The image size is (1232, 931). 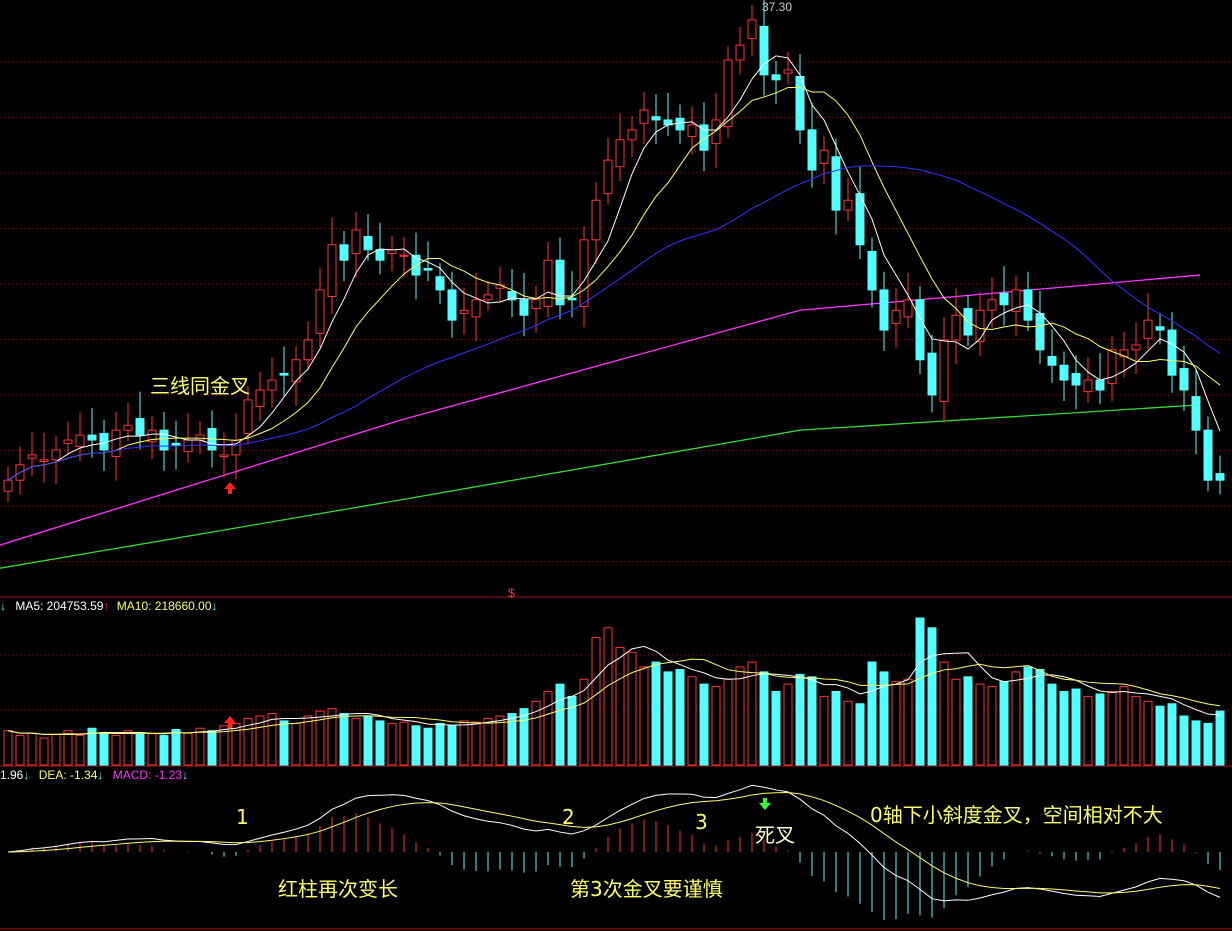 I want to click on annotation-golden-cross: 三线同金叉, so click(x=200, y=386).